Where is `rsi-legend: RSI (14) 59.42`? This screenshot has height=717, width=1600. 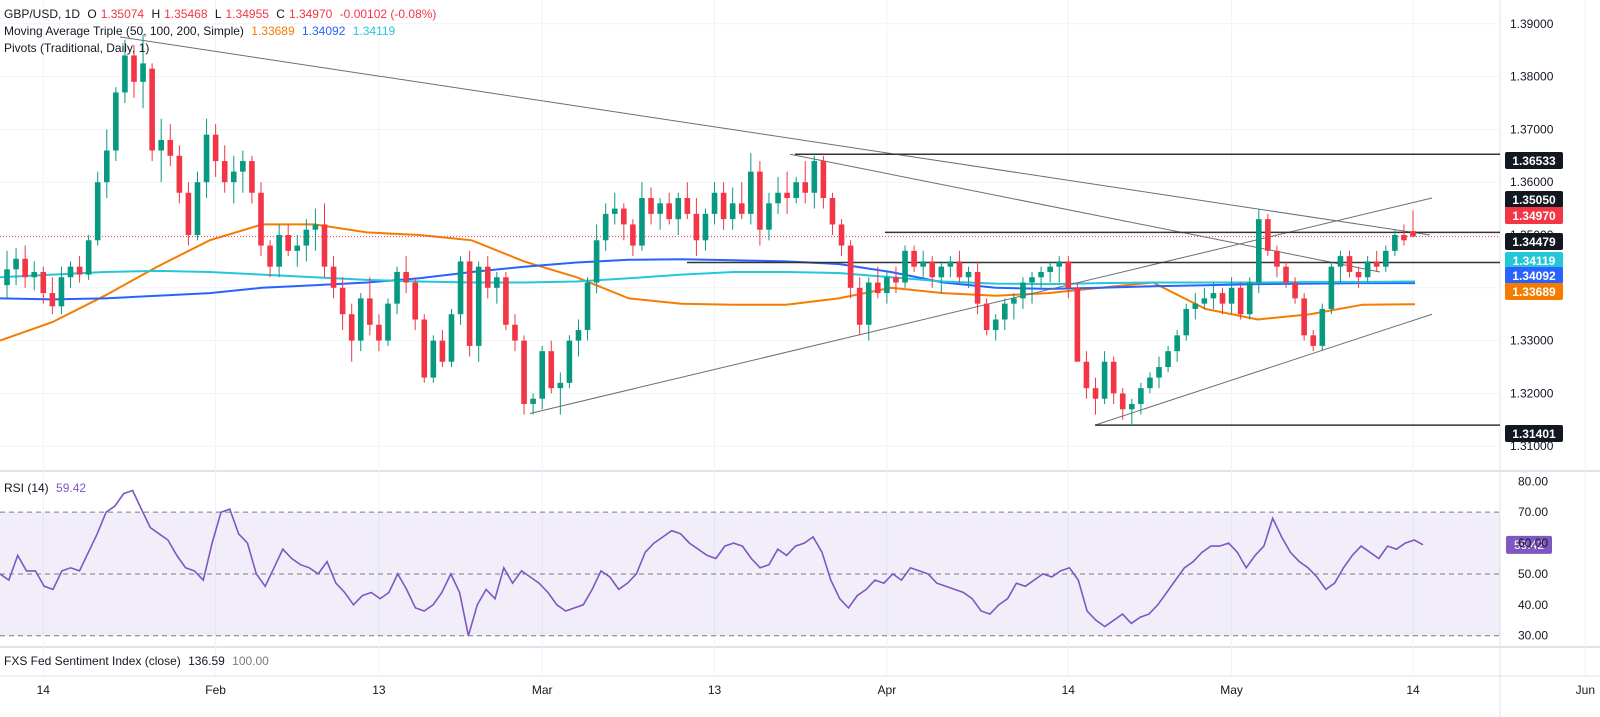 rsi-legend: RSI (14) 59.42 is located at coordinates (47, 488).